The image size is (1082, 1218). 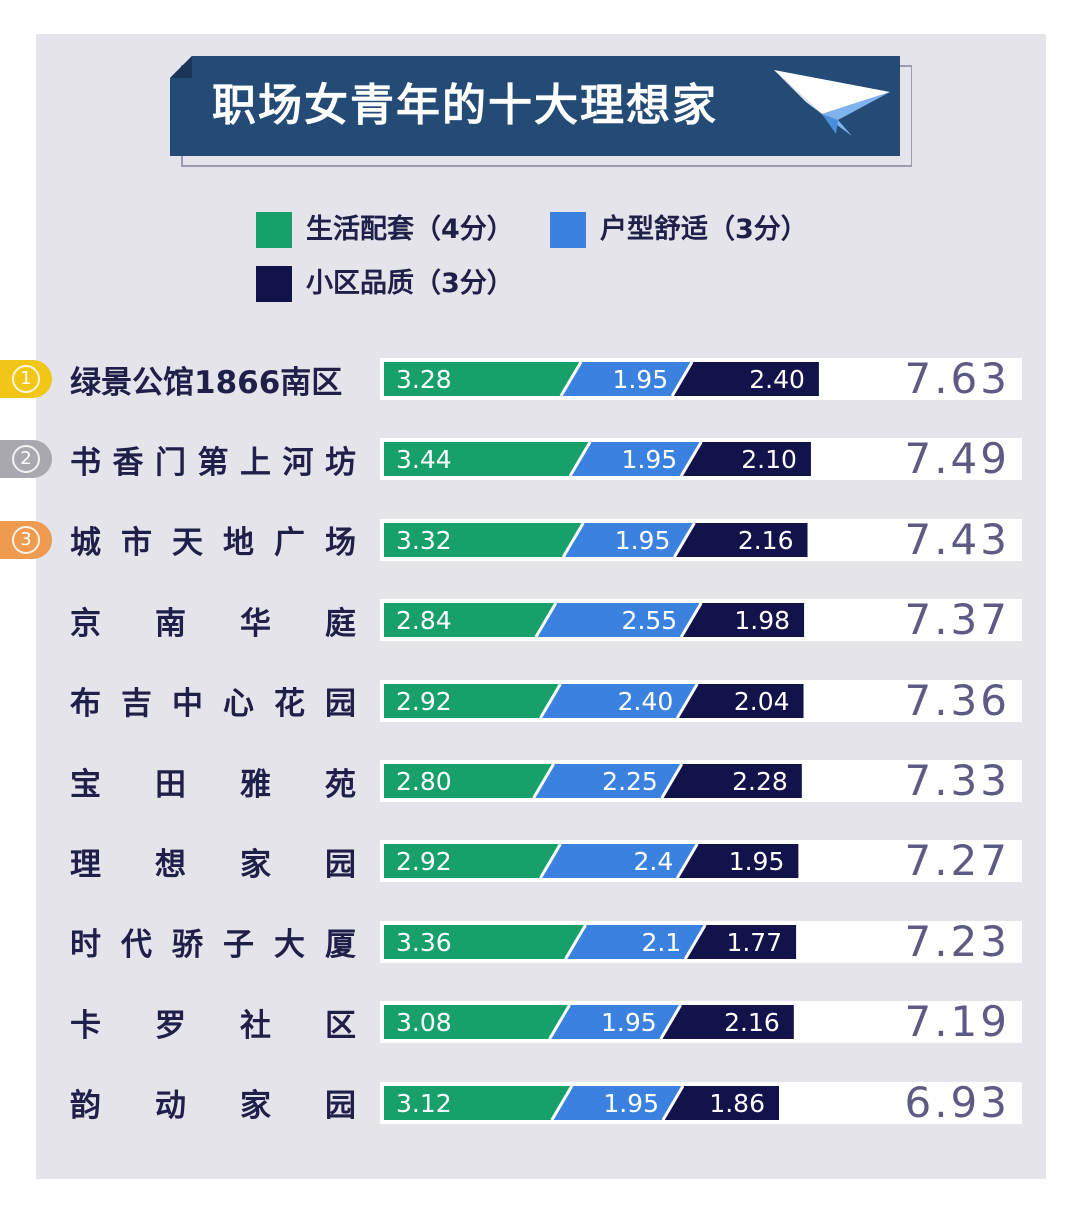 What do you see at coordinates (593, 781) in the screenshot?
I see `bar-group: 2.80 2.25 2.28` at bounding box center [593, 781].